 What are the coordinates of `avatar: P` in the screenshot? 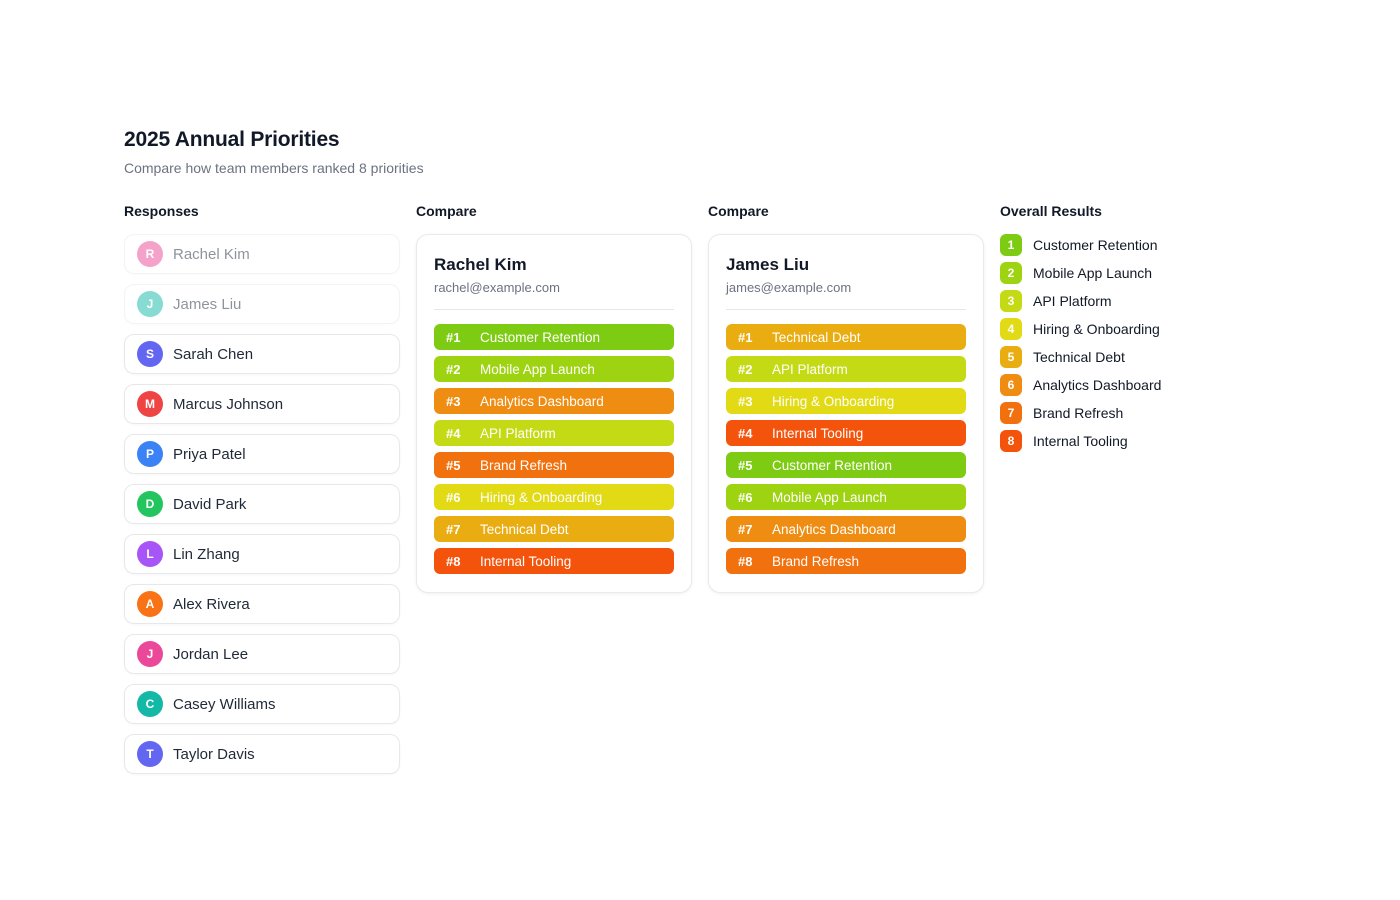 It's located at (150, 454).